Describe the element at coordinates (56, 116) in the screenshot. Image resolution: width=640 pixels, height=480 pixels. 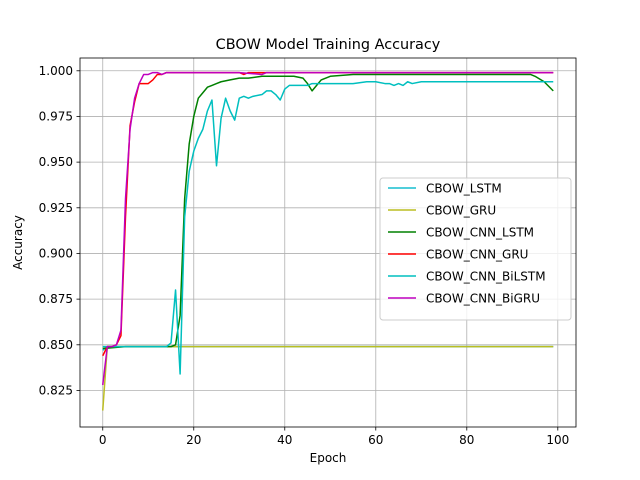
I see `y-tick-label: 0.975` at that location.